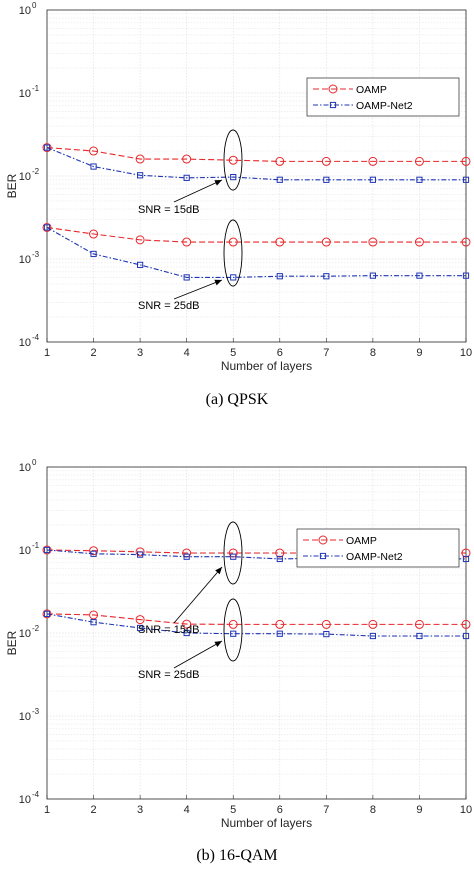 This screenshot has width=474, height=874. I want to click on figure-caption: (b) 16-QAM, so click(236, 855).